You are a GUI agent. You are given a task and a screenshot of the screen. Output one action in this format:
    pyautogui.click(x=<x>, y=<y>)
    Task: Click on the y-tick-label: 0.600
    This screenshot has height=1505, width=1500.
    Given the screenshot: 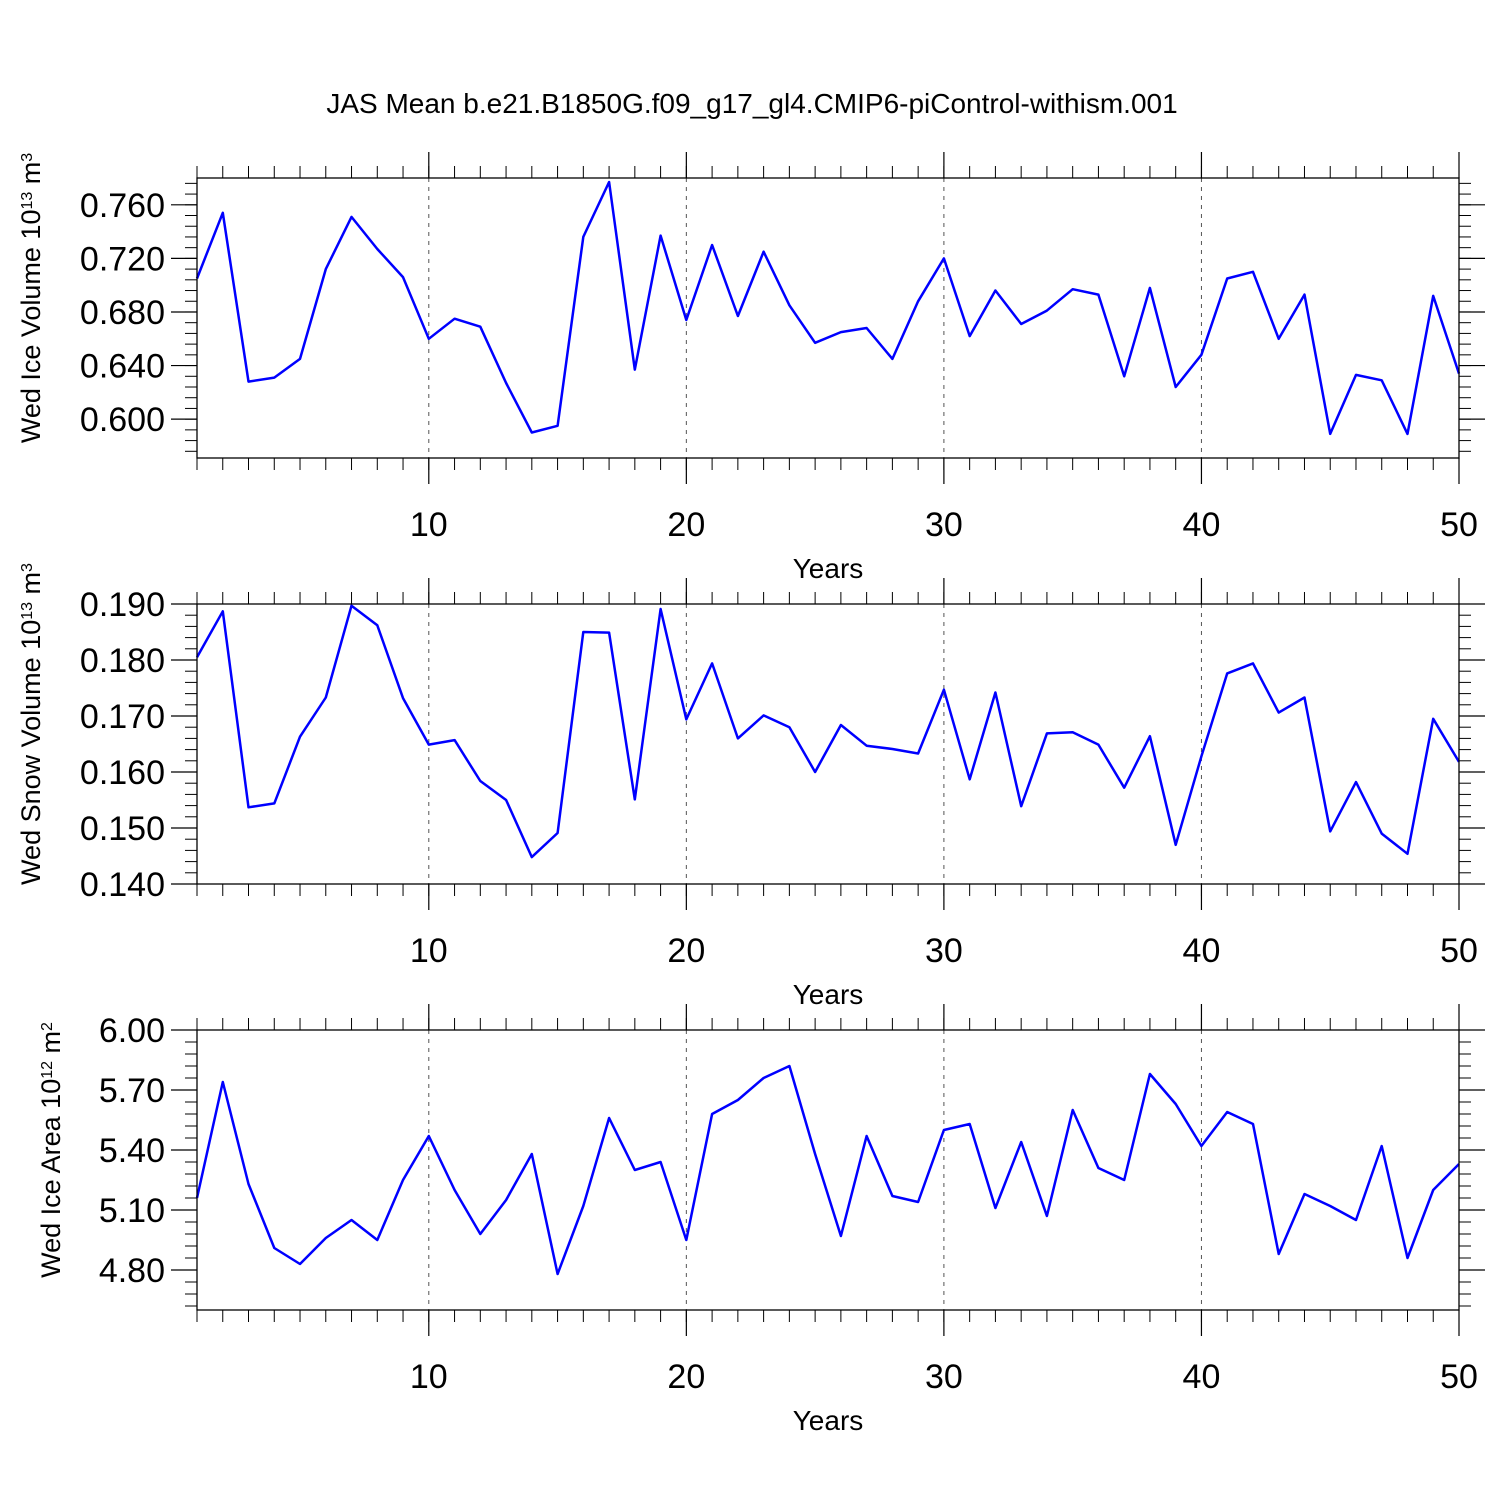 What is the action you would take?
    pyautogui.click(x=122, y=420)
    